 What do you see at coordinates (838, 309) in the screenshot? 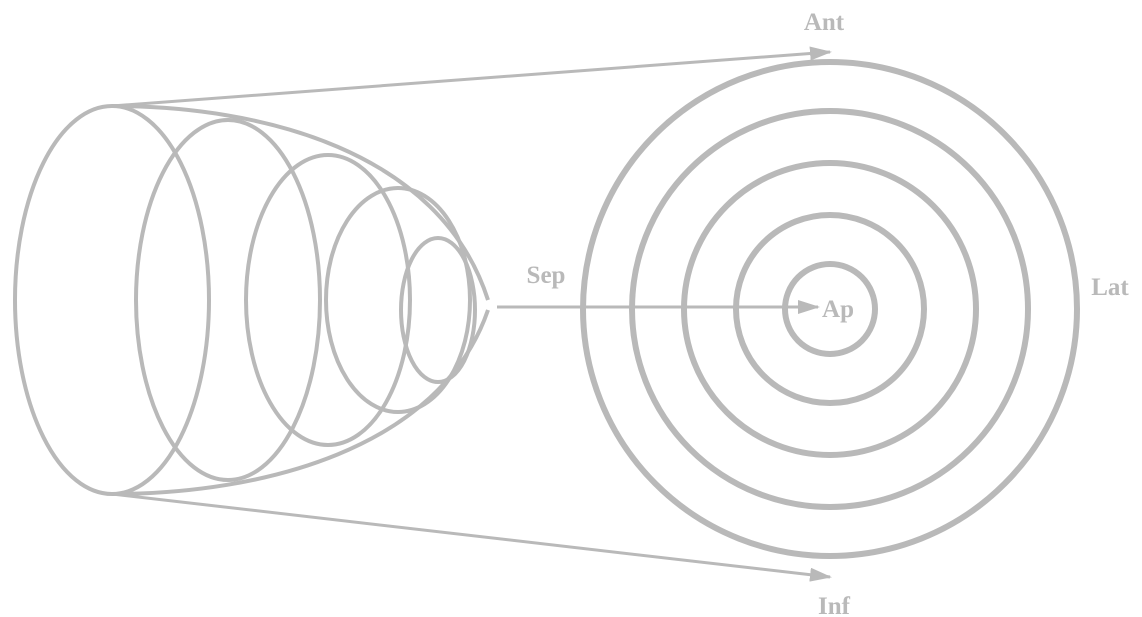
I see `label-apex: Ap` at bounding box center [838, 309].